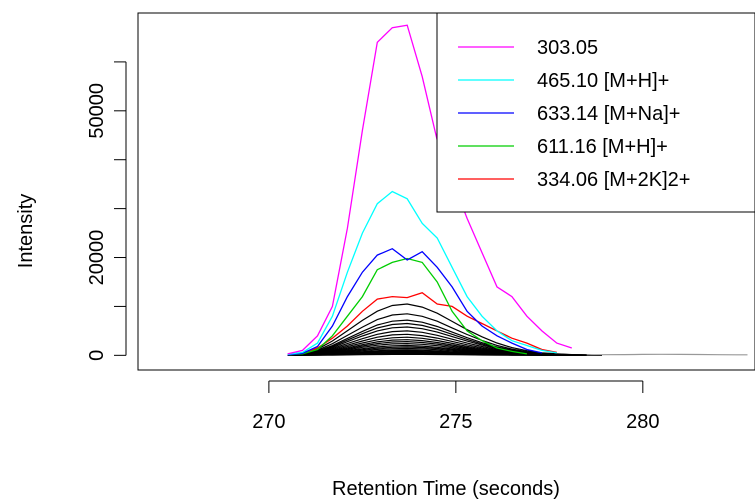  I want to click on gray-trace-line, so click(667, 354).